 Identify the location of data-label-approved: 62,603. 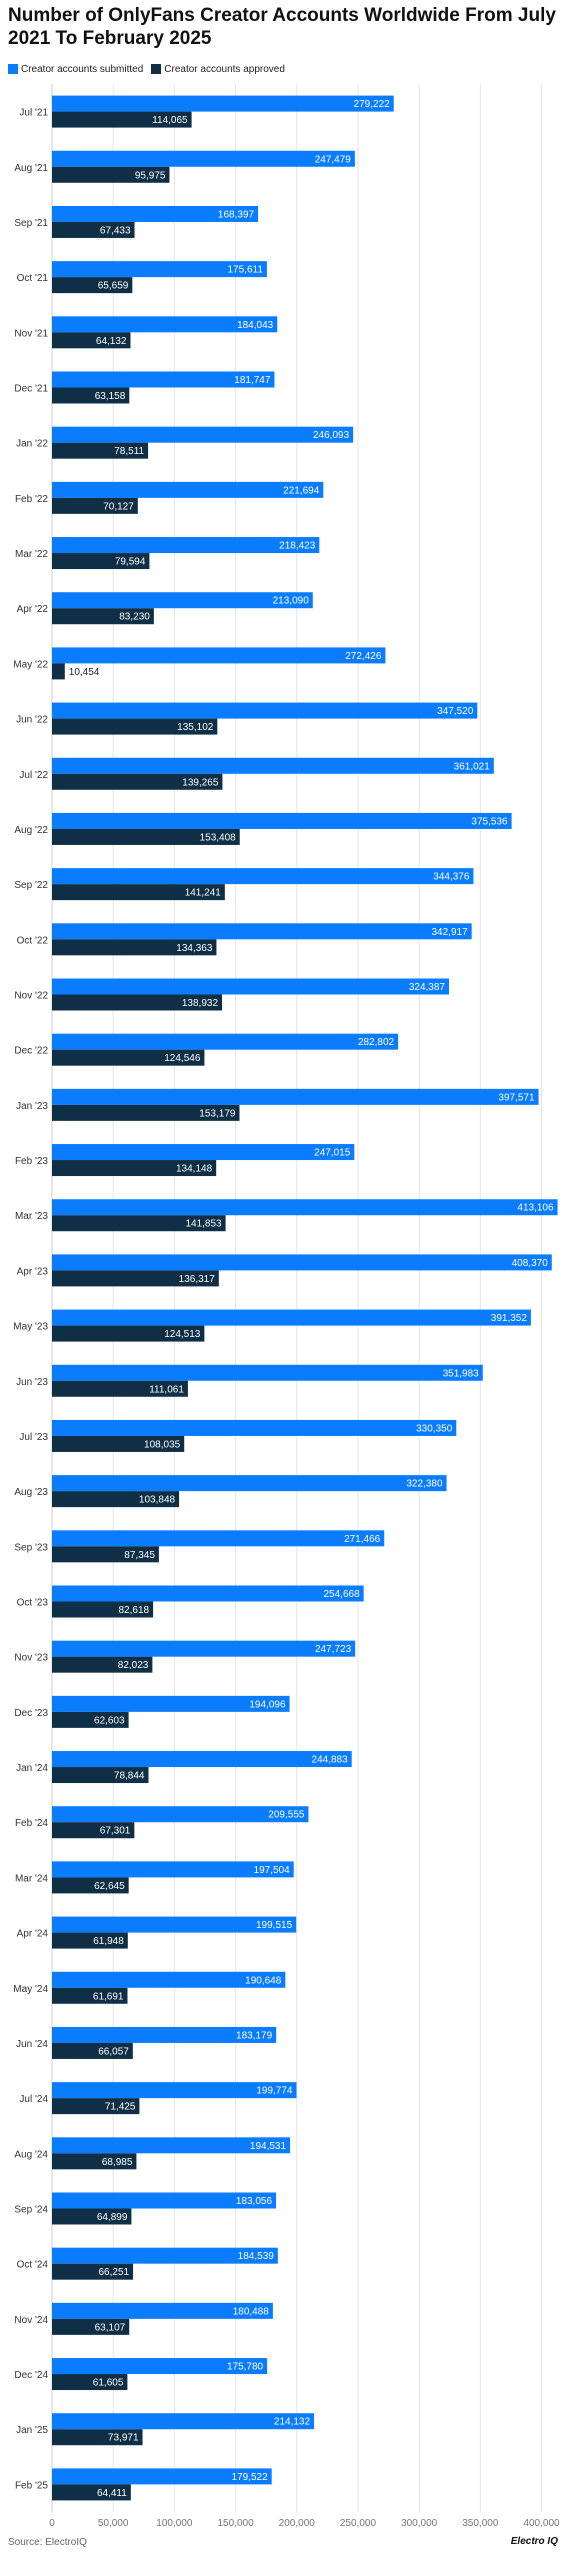
(109, 1720).